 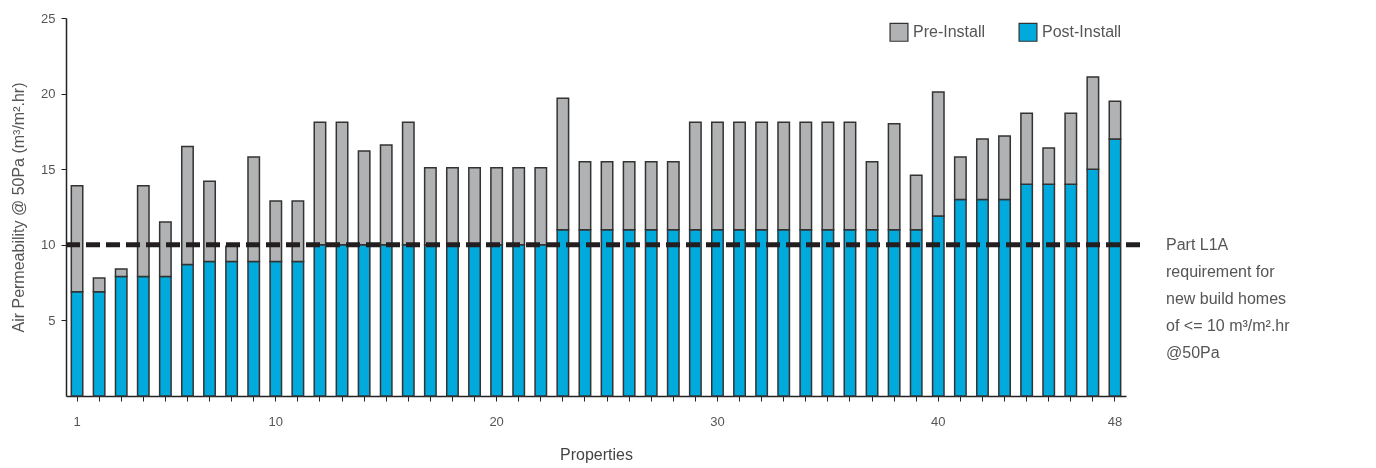 What do you see at coordinates (1228, 298) in the screenshot?
I see `ref-line-label: Part L1A requirement for new build homes of <= 10 m³/m².hr @50Pa` at bounding box center [1228, 298].